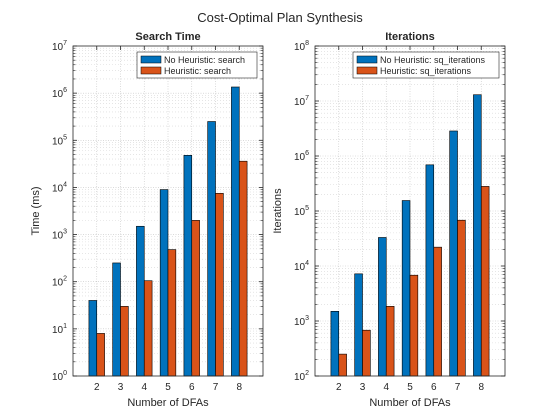  Describe the element at coordinates (301, 101) in the screenshot. I see `chart-2-y-tick-label: 10⁷` at that location.